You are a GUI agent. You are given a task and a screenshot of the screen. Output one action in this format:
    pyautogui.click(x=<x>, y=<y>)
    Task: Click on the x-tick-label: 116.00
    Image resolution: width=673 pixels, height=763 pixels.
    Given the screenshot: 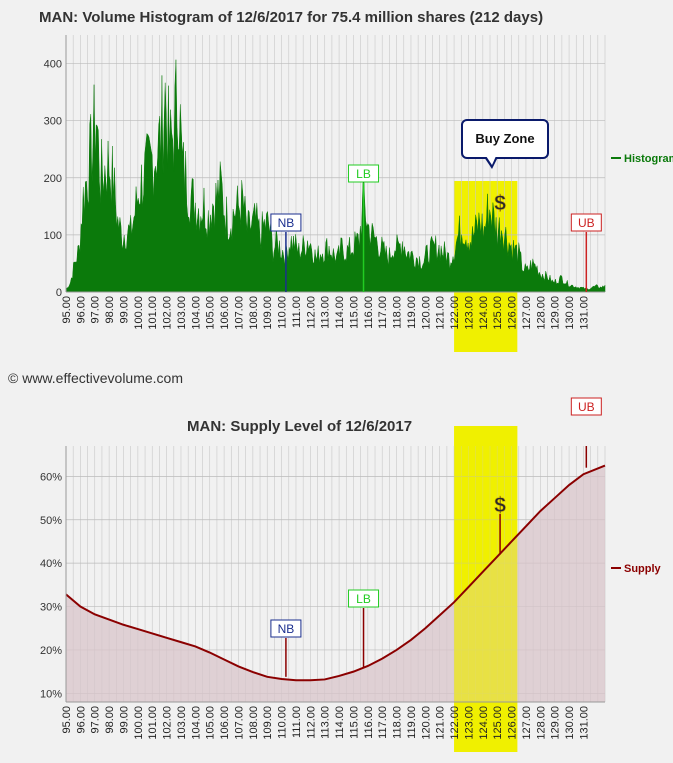 What is the action you would take?
    pyautogui.click(x=369, y=722)
    